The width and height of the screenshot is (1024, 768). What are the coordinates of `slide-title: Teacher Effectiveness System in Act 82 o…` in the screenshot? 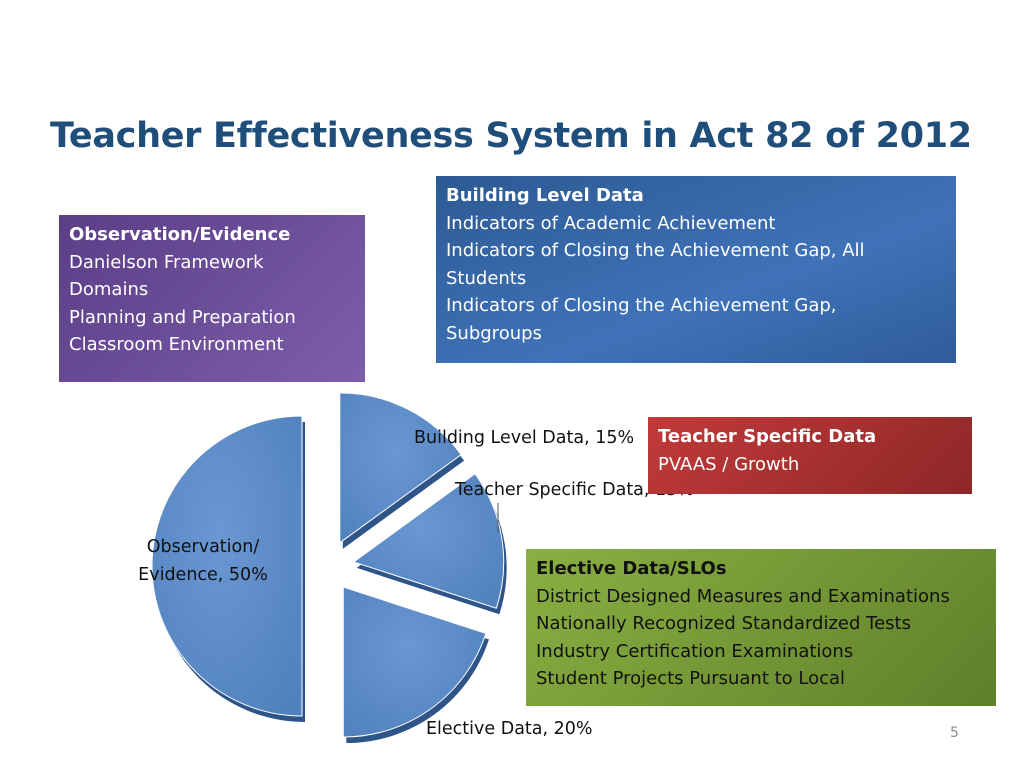 It's located at (511, 136).